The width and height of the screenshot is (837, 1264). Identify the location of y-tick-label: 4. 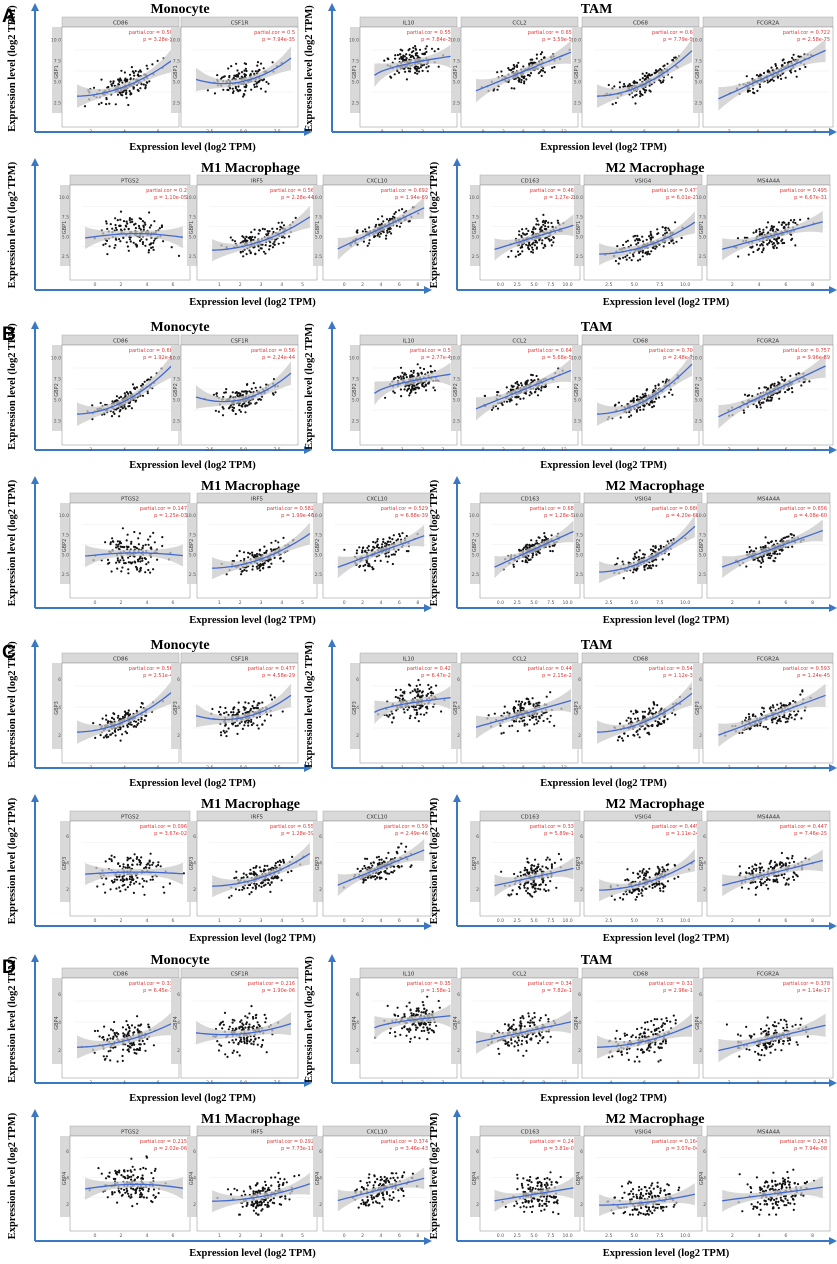
(178, 708).